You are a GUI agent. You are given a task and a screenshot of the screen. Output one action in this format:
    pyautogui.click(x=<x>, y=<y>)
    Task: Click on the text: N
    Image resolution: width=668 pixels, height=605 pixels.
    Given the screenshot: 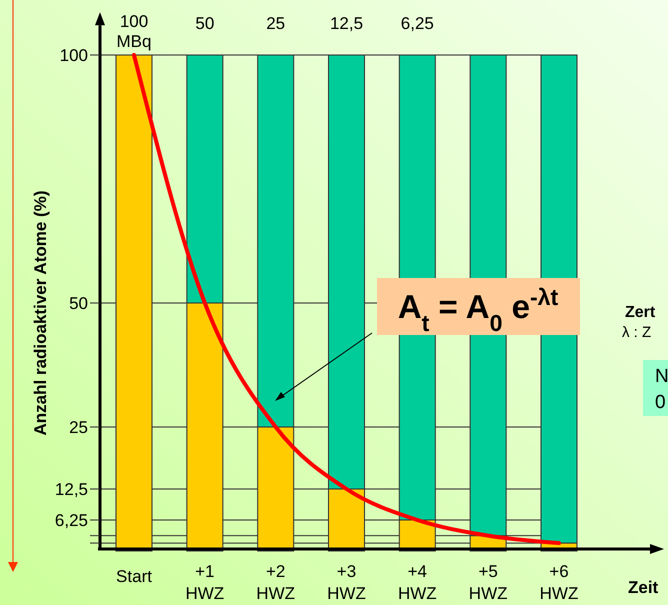 What is the action you would take?
    pyautogui.click(x=661, y=376)
    